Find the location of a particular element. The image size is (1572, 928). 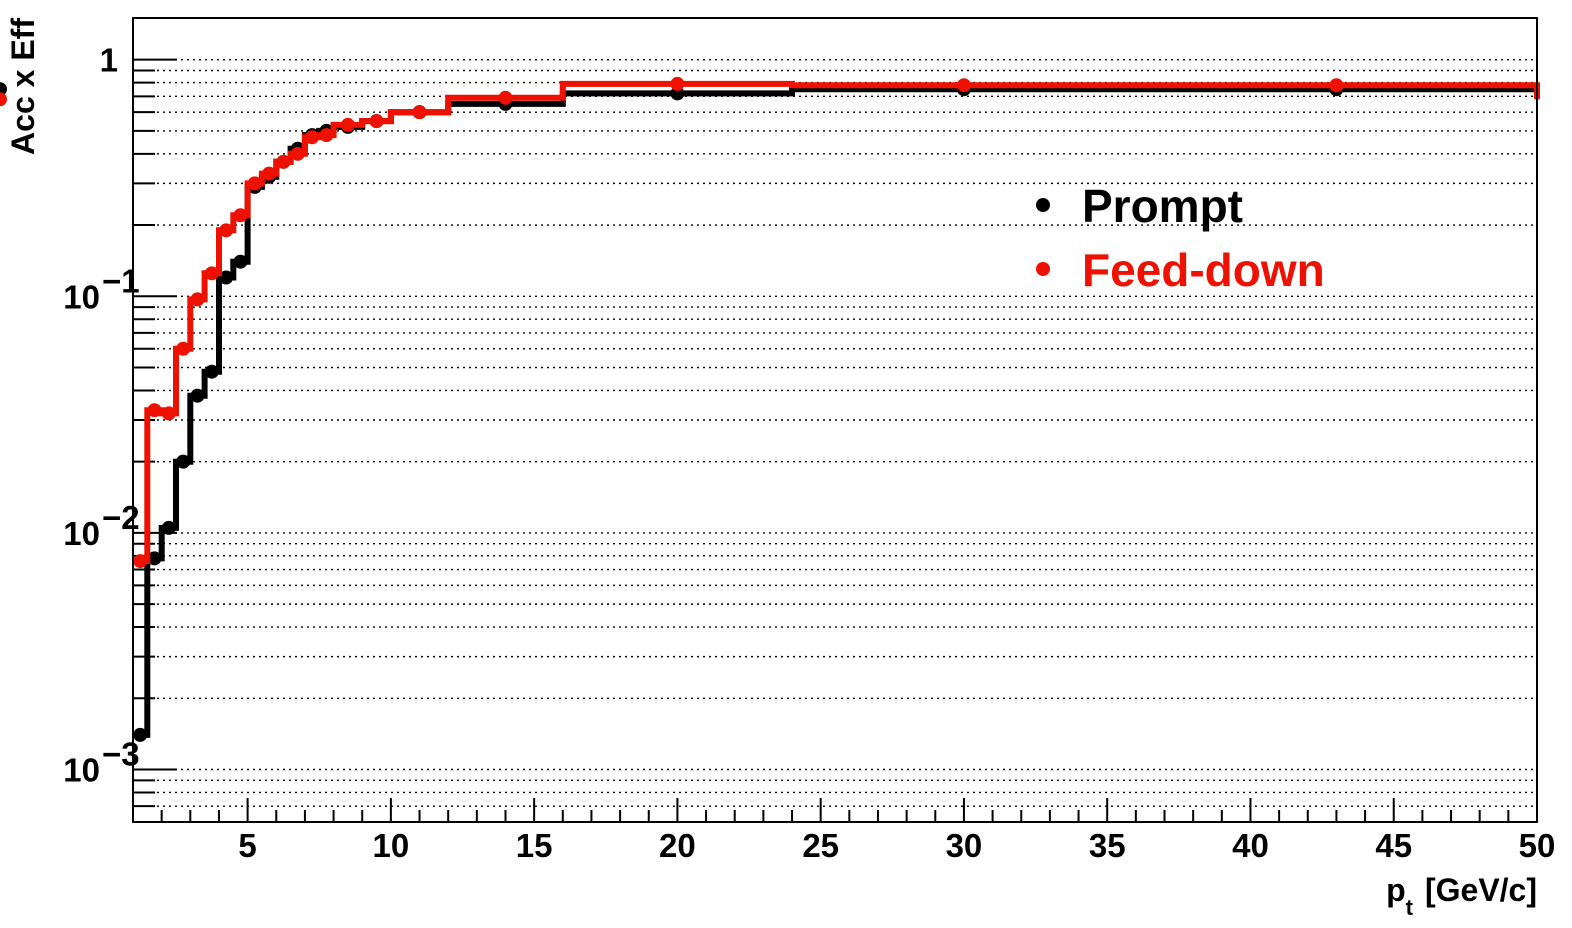

y-tick-label-exponent: −3 is located at coordinates (121, 754).